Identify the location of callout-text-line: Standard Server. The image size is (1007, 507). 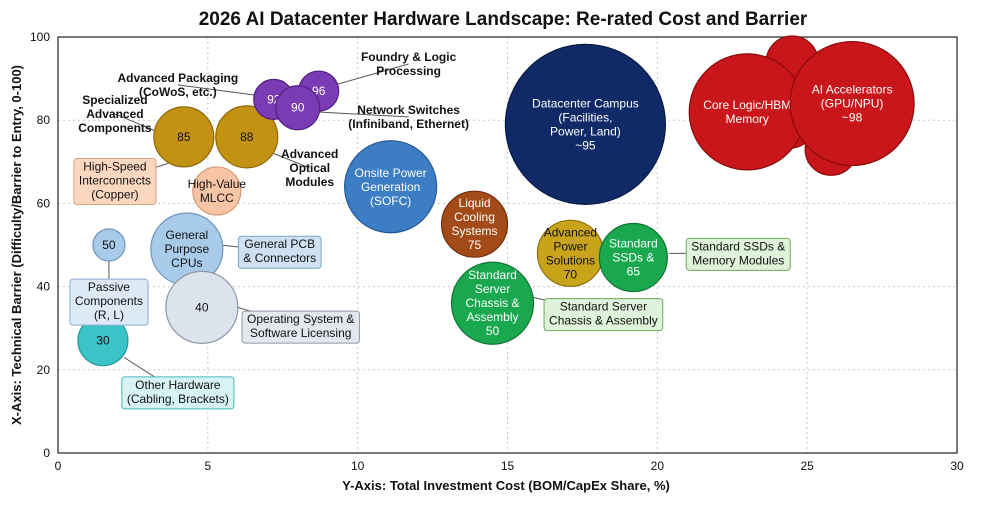
(603, 307).